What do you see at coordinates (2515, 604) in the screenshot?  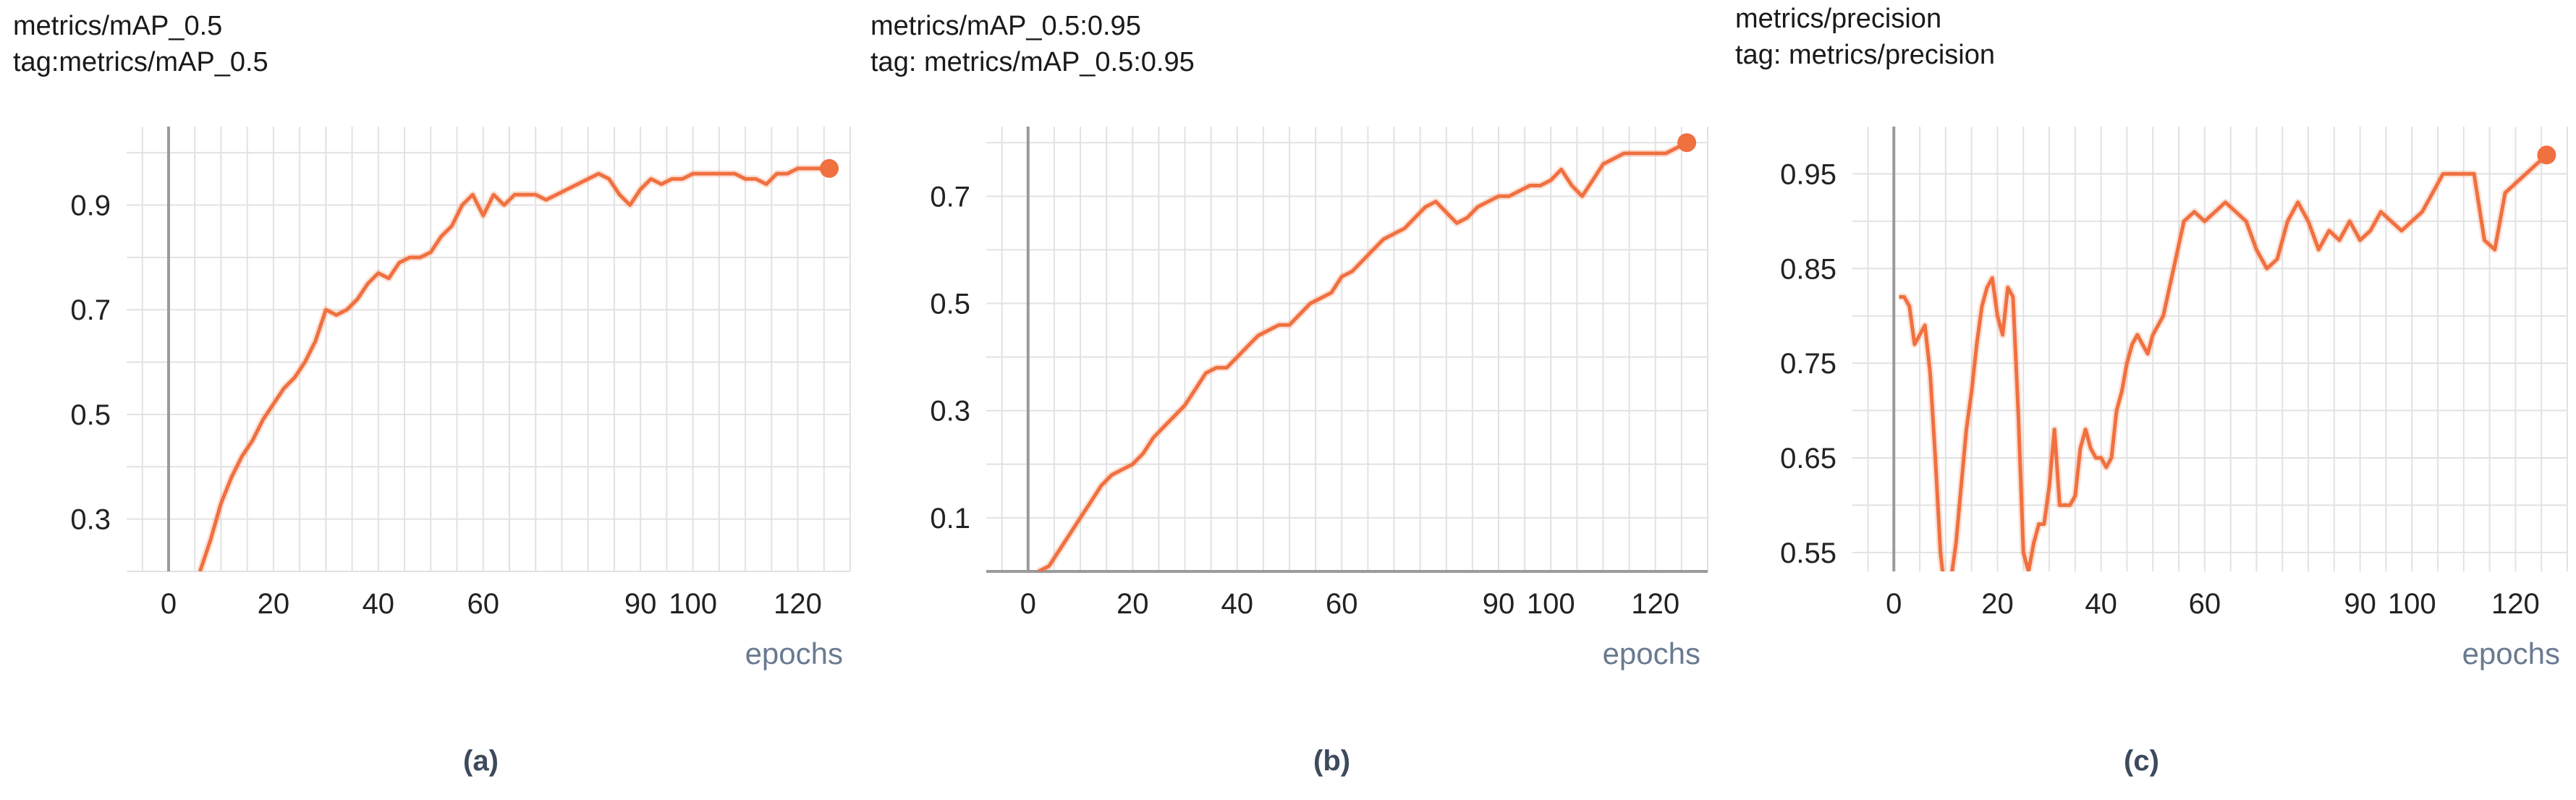 I see `x-tick-label-c-6: 120` at bounding box center [2515, 604].